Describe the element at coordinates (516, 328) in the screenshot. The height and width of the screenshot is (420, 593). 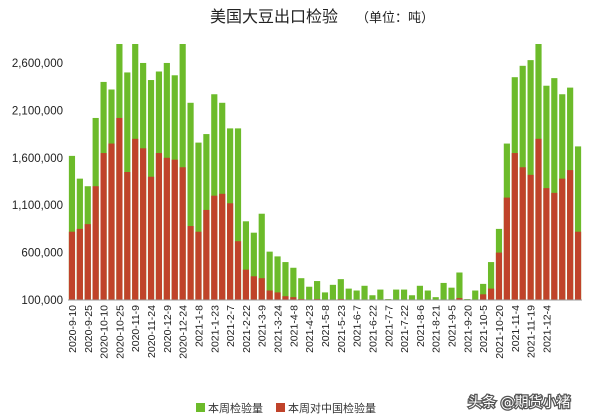
I see `x-tick-label: 2021-11-4` at that location.